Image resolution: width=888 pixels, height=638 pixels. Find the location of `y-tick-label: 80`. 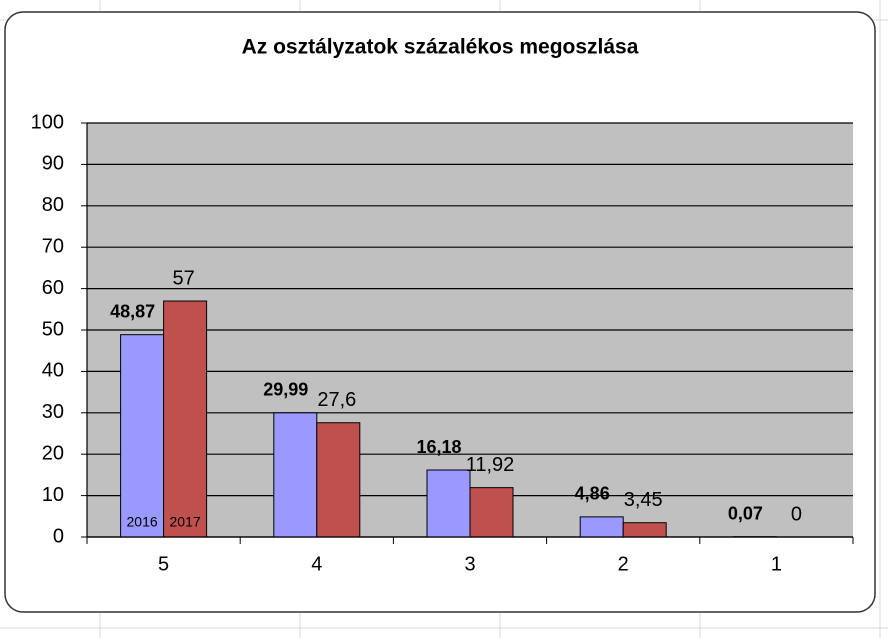

y-tick-label: 80 is located at coordinates (53, 205).